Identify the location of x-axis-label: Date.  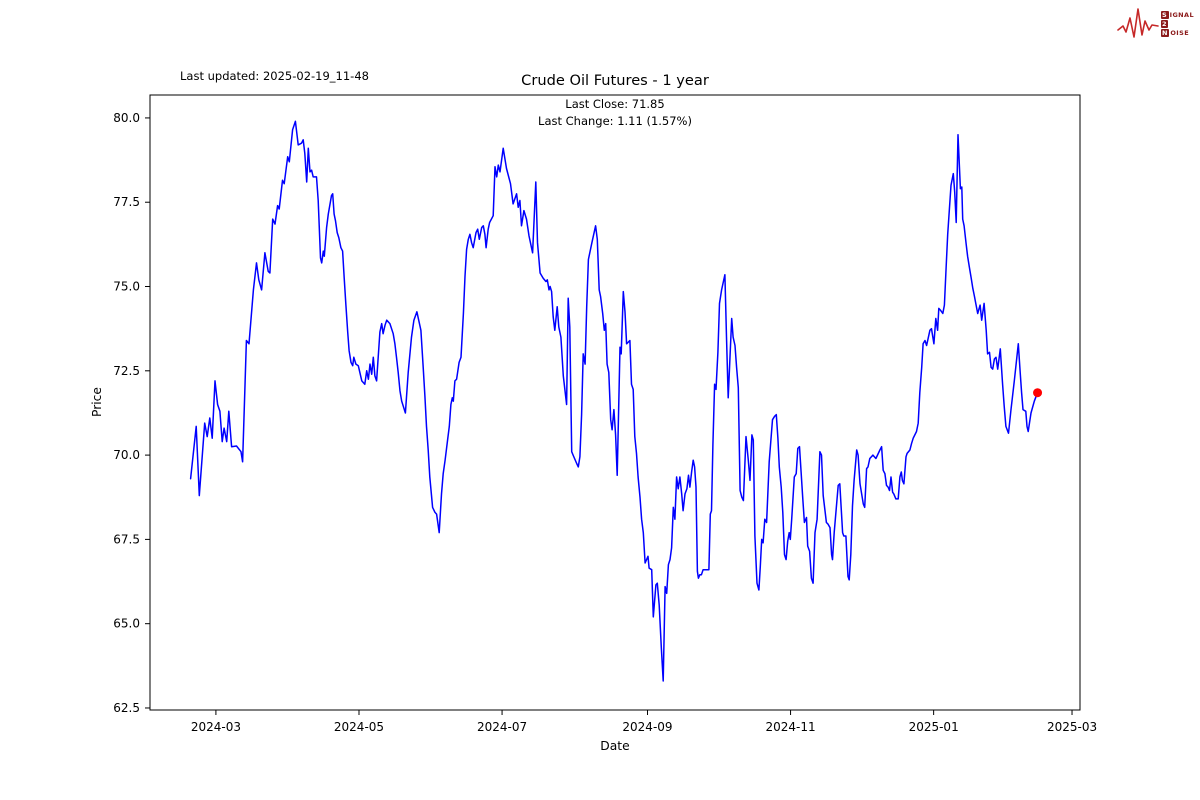
(615, 746).